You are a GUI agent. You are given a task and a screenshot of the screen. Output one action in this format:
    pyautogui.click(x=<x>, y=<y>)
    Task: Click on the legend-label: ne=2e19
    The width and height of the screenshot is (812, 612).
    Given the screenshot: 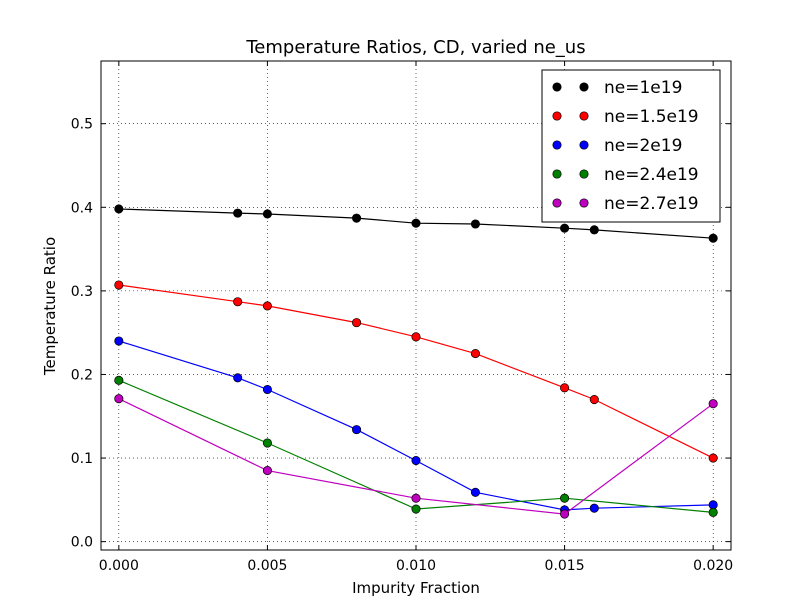 What is the action you would take?
    pyautogui.click(x=643, y=146)
    